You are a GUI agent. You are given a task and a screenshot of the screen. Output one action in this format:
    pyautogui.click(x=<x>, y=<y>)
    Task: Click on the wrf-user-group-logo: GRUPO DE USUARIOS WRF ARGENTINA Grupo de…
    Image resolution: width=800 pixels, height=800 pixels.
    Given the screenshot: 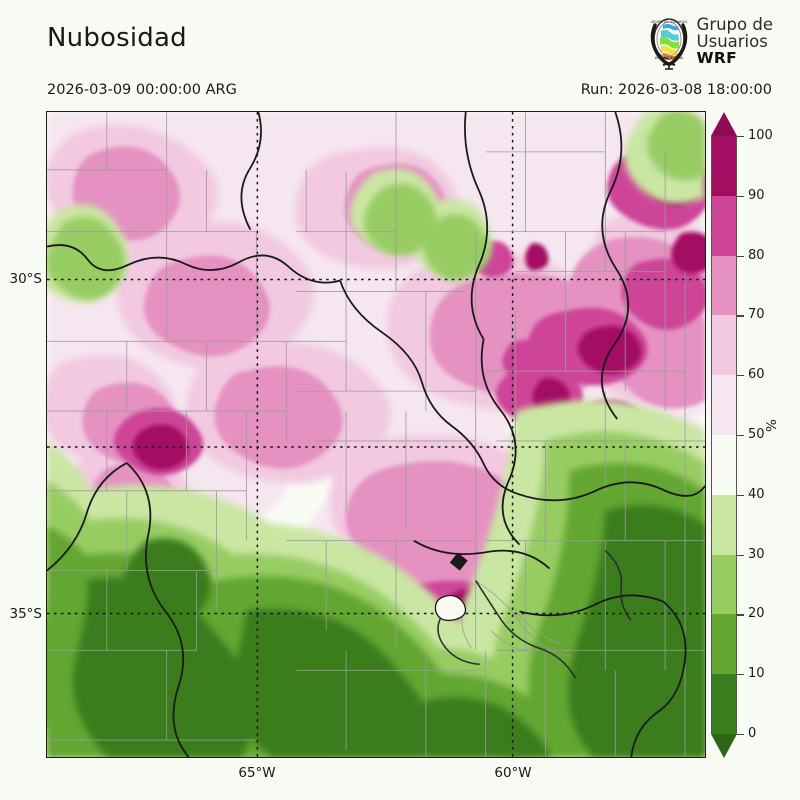 What is the action you would take?
    pyautogui.click(x=710, y=42)
    